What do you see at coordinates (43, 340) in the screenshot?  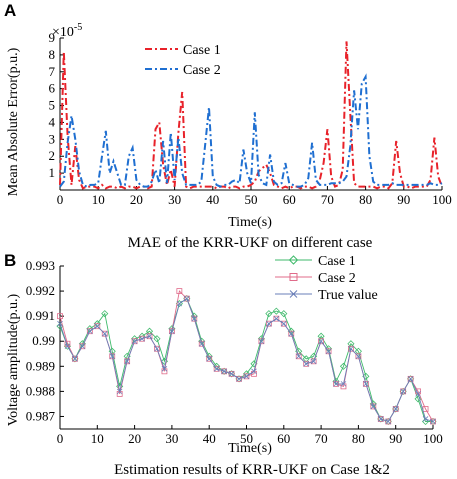 I see `y-tick-label: 0.99` at bounding box center [43, 340].